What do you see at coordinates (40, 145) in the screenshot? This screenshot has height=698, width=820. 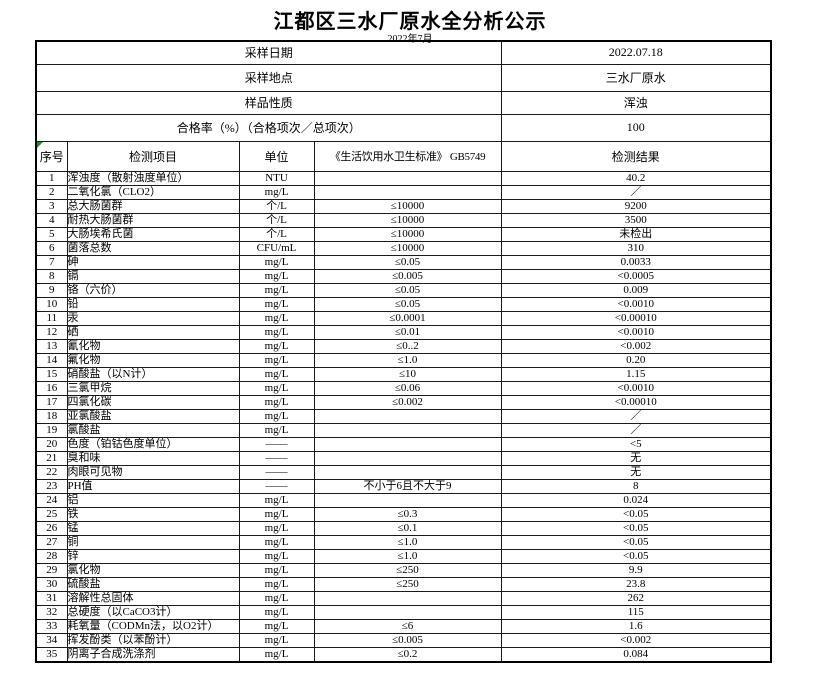 I see `cell-flag-icon` at bounding box center [40, 145].